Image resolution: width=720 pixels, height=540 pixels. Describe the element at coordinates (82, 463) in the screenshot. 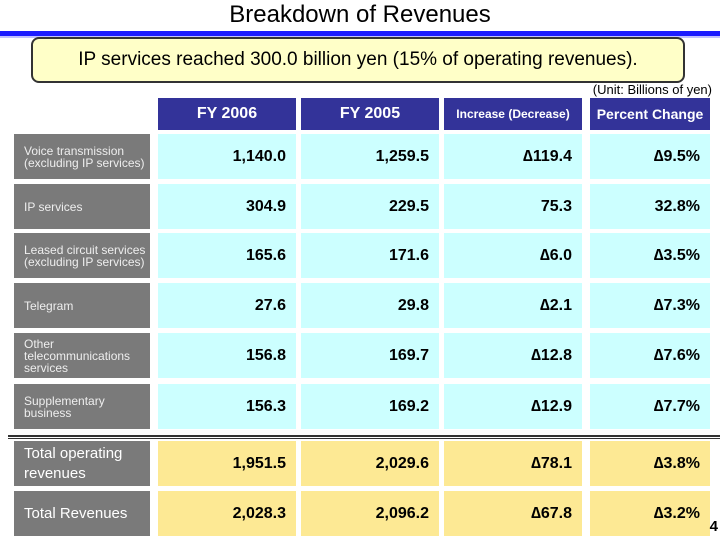

I see `total-label: Total operating revenues` at that location.